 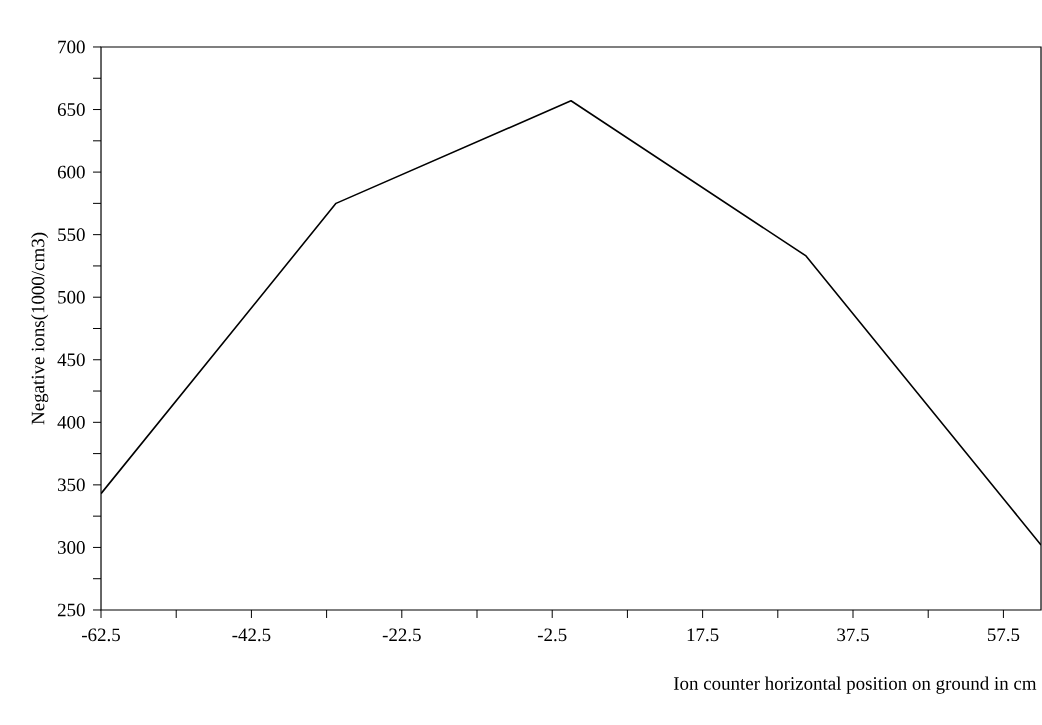 What do you see at coordinates (1003, 635) in the screenshot?
I see `x-tick-label: 57.5` at bounding box center [1003, 635].